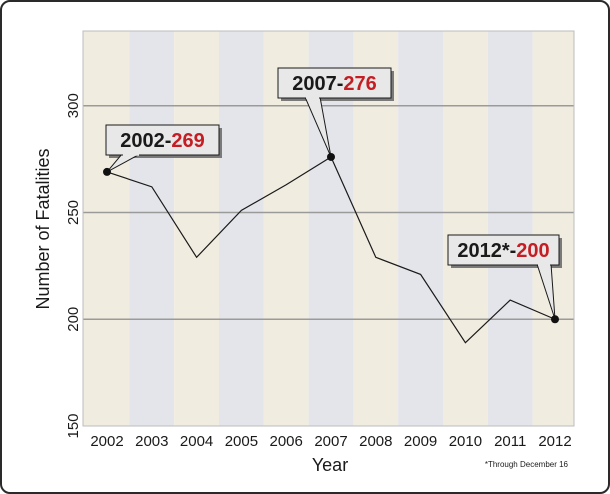  I want to click on band-2003, so click(152, 228).